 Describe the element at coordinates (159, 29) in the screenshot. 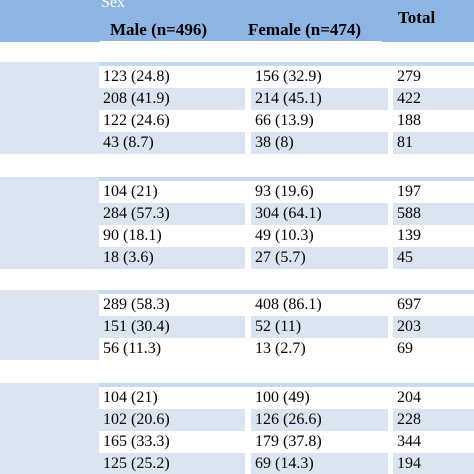

I see `column-header-male: Male (n=496)` at that location.